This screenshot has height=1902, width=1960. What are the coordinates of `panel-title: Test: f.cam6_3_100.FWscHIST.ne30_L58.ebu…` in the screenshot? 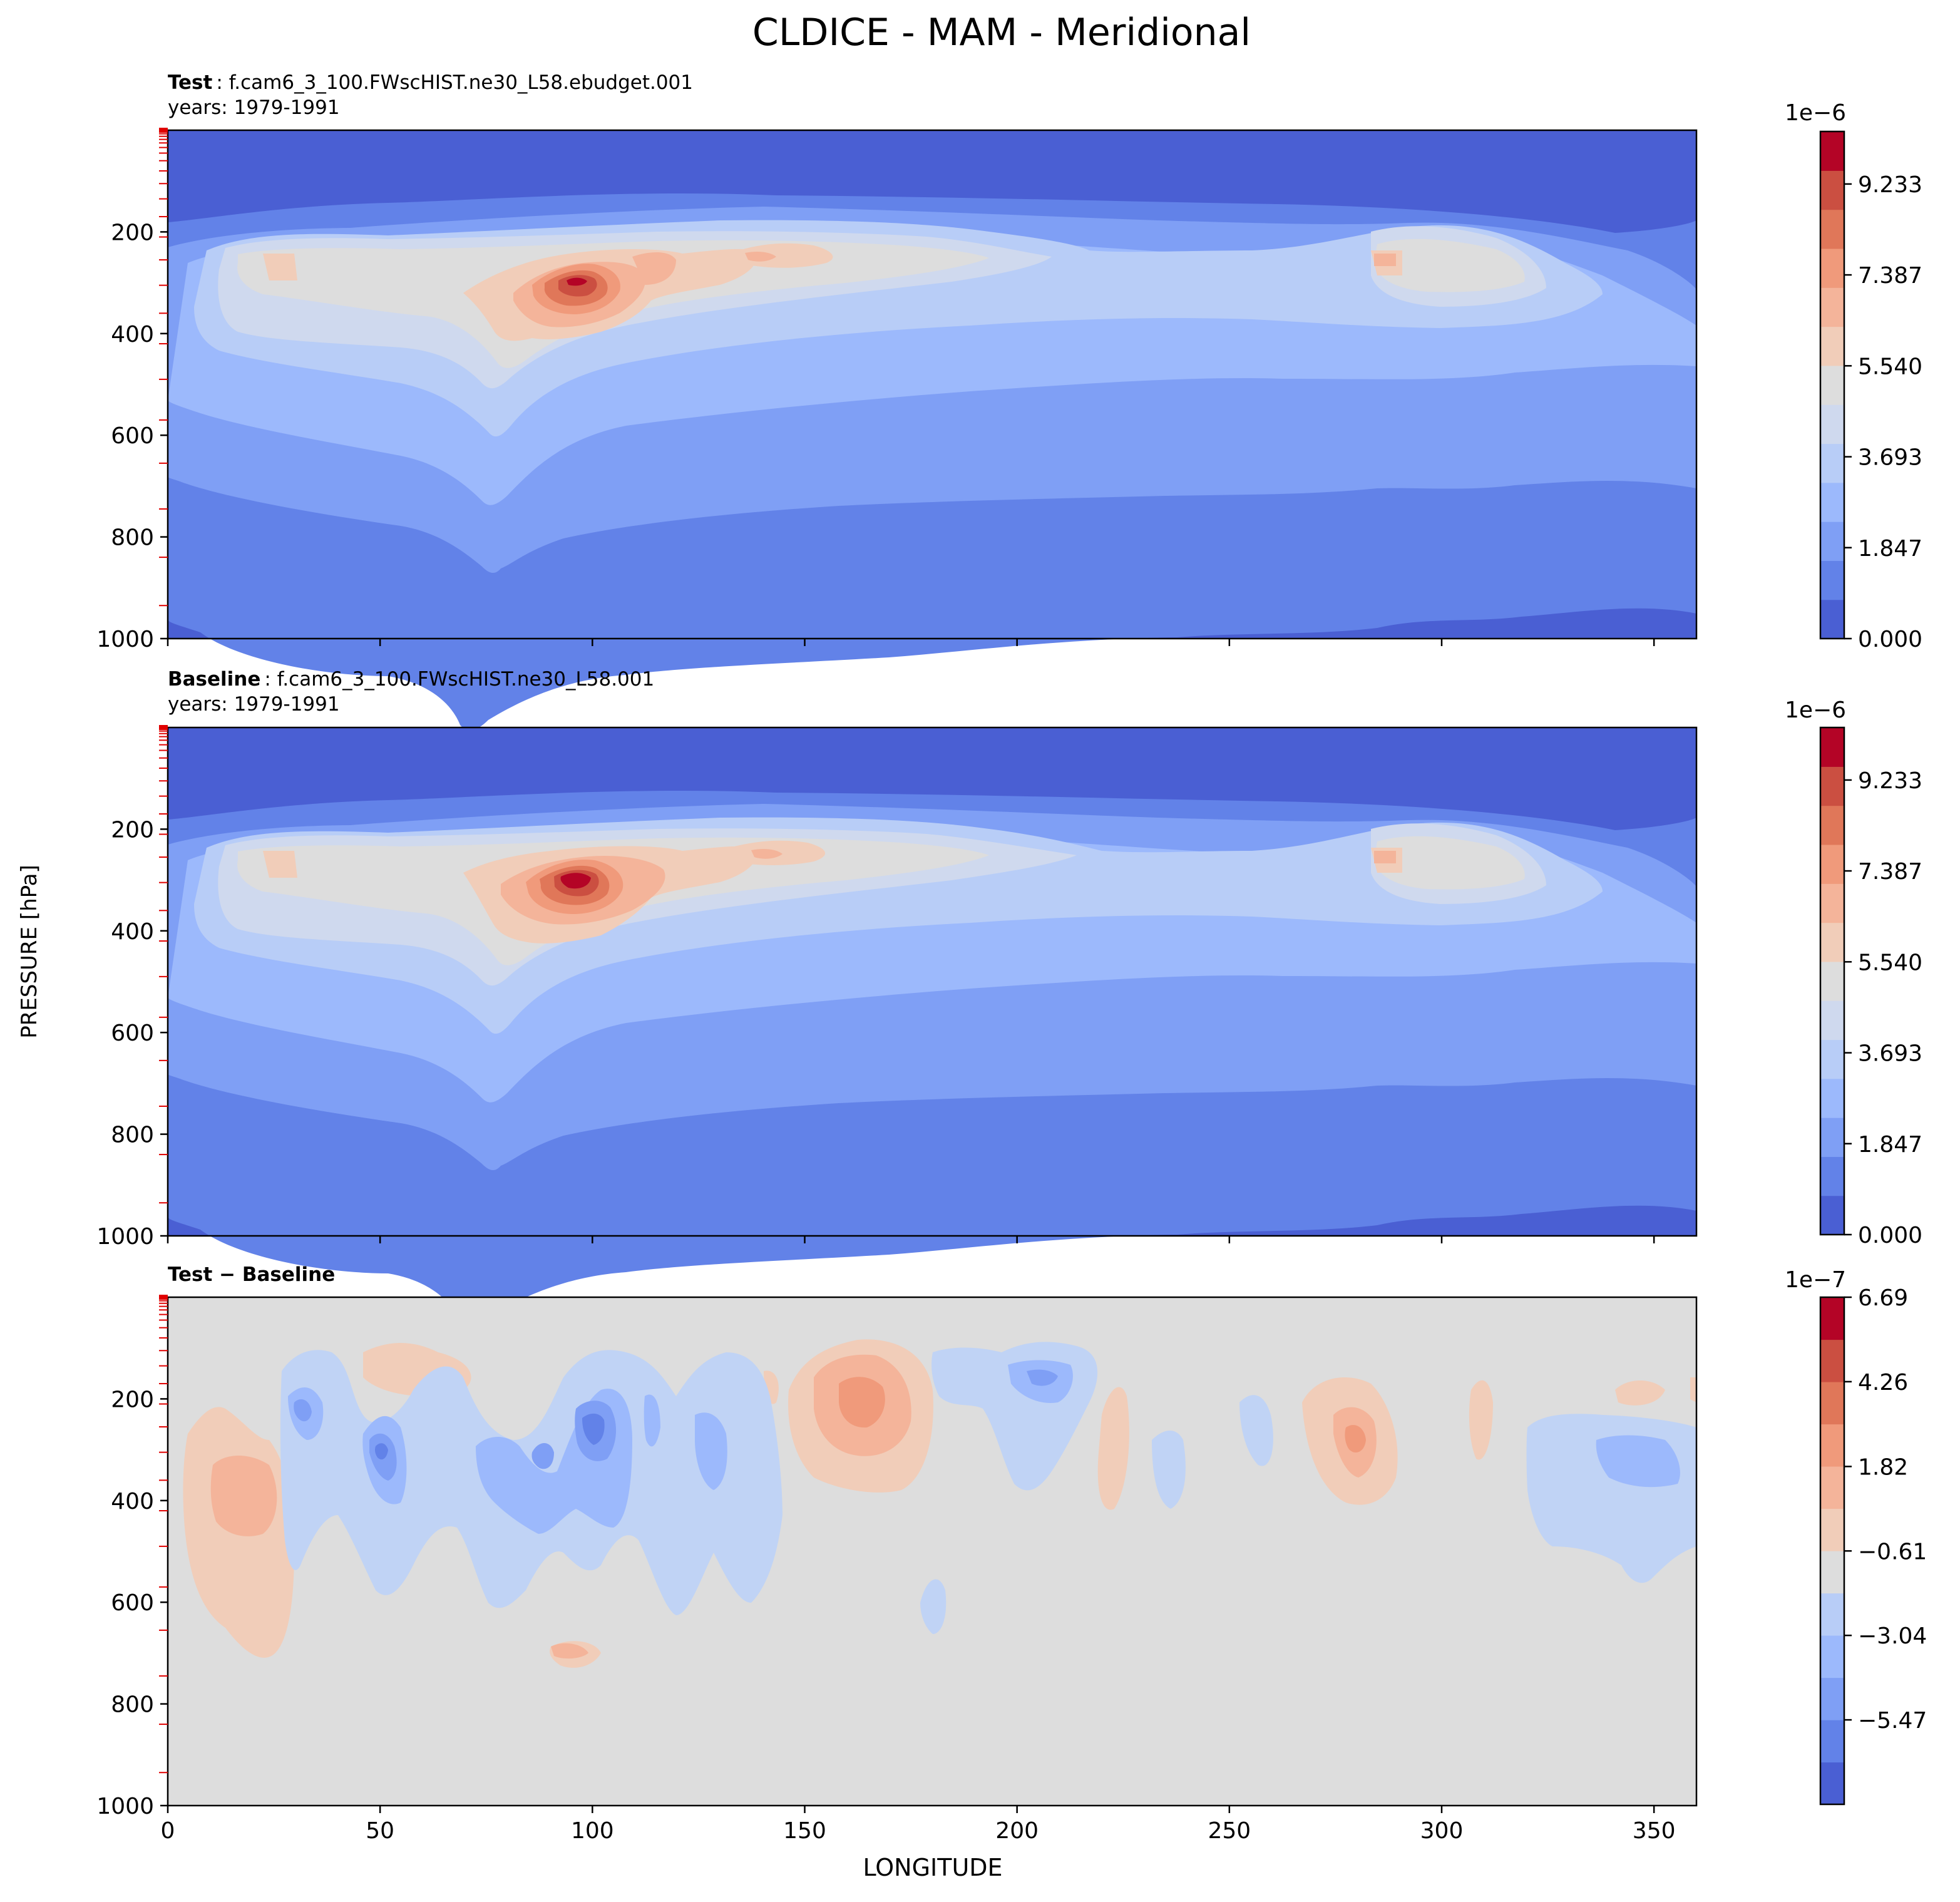 It's located at (430, 82).